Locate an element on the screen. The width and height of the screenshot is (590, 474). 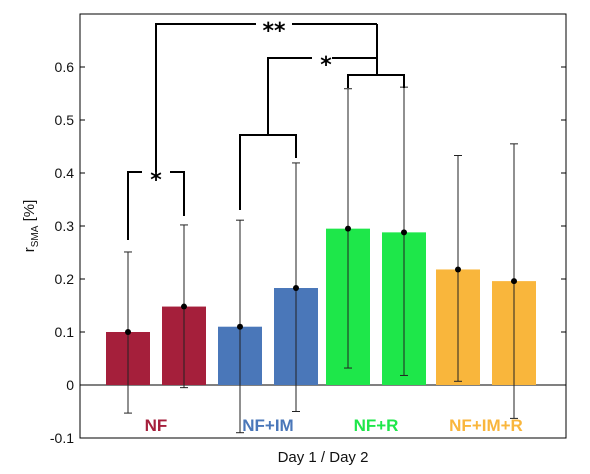
y-axis-label-main: r is located at coordinates (29, 249).